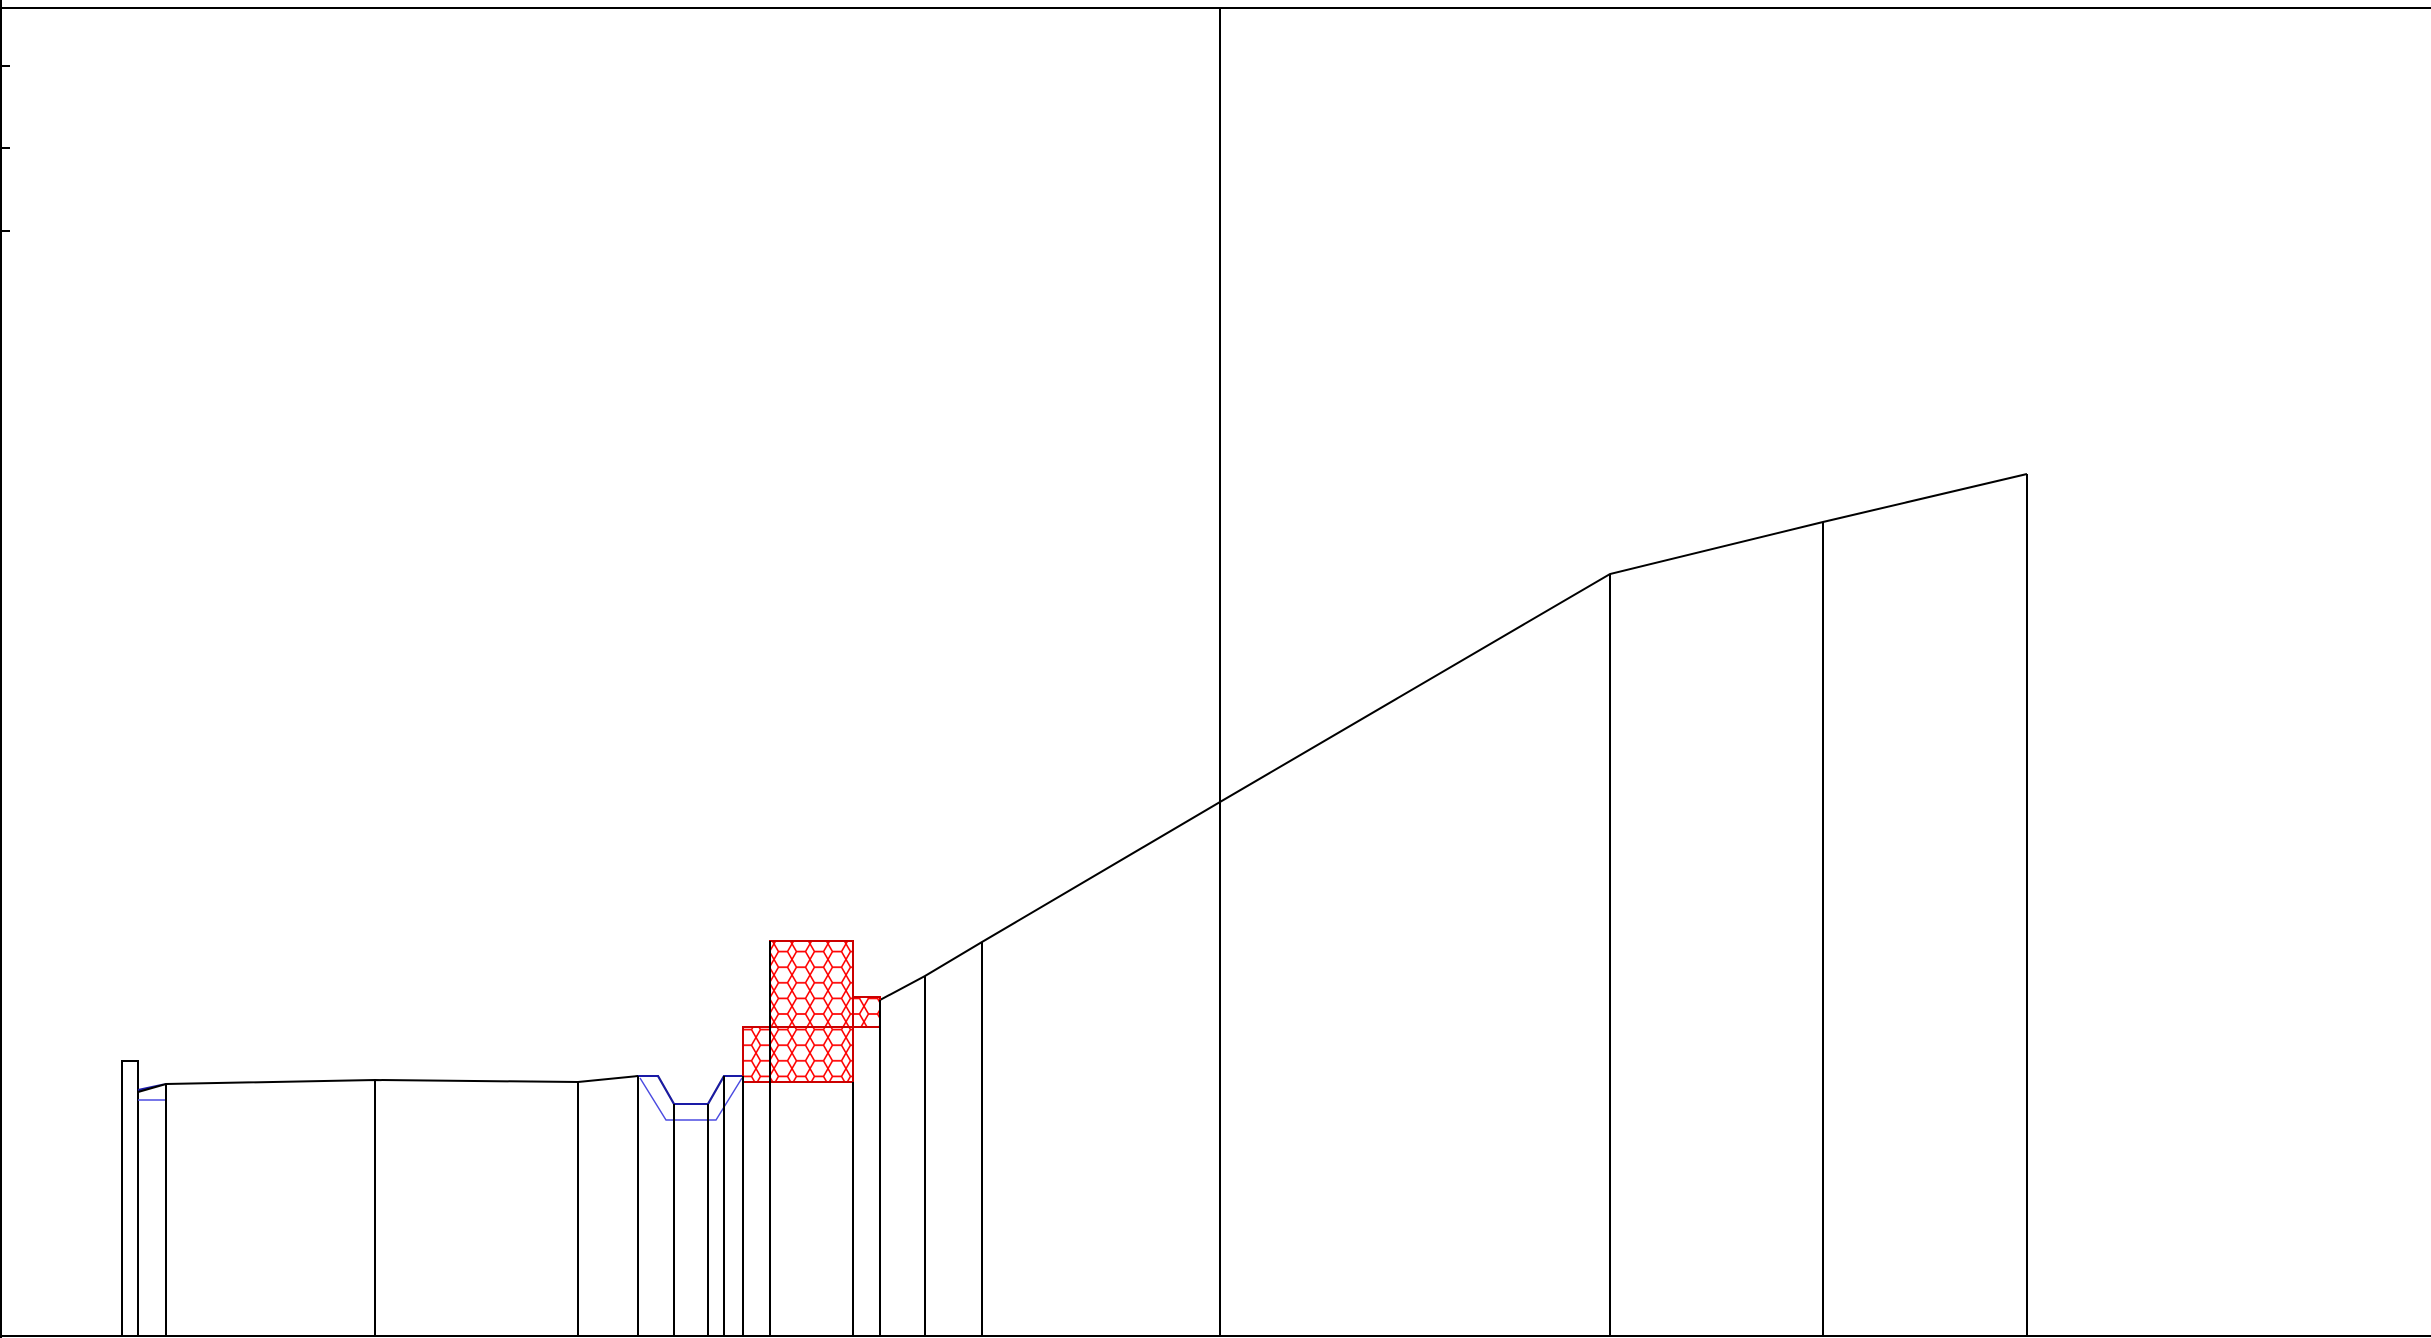 This screenshot has height=1338, width=2431. Describe the element at coordinates (798, 1054) in the screenshot. I see `hatched-block-lower` at that location.